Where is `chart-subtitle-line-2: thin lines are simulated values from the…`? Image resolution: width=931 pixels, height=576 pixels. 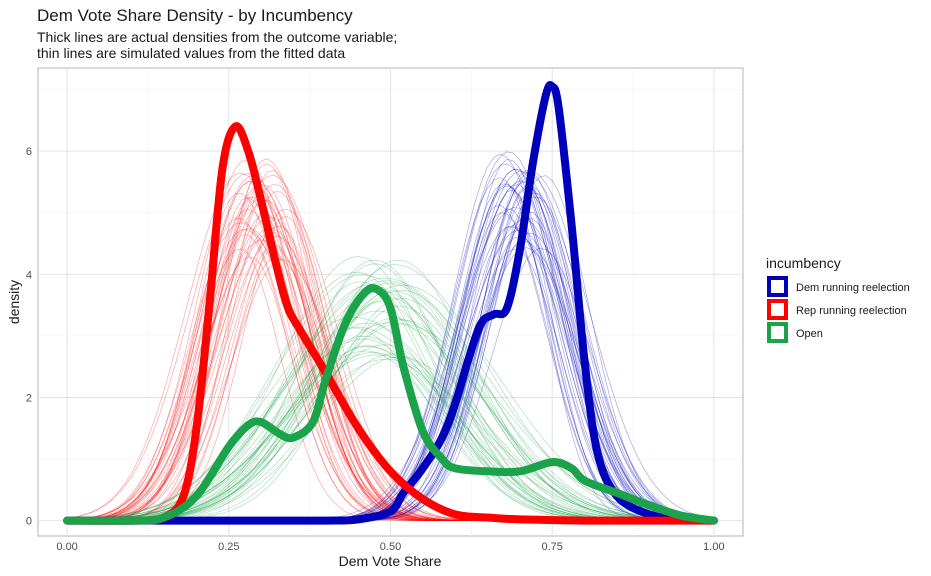 chart-subtitle-line-2: thin lines are simulated values from the… is located at coordinates (191, 53).